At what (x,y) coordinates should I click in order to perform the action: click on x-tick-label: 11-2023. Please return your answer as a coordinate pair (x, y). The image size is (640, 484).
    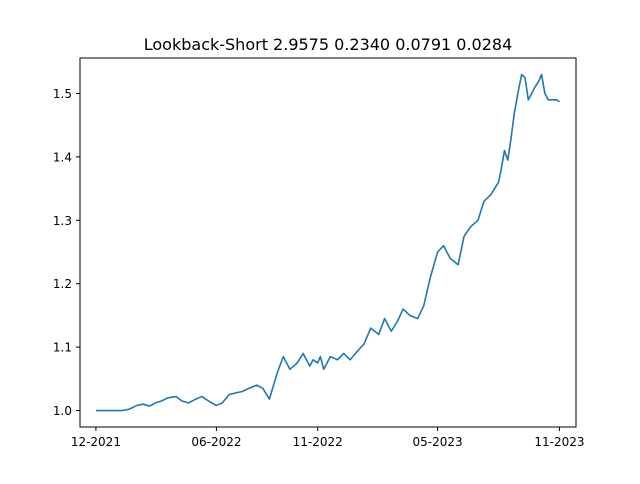
    Looking at the image, I should click on (559, 442).